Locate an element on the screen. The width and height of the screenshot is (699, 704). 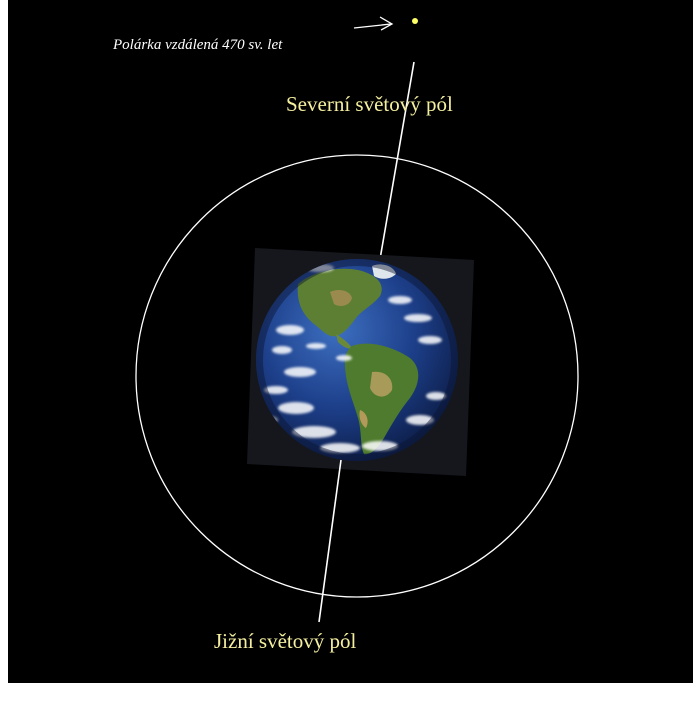
north-pole-label: Severní světový pól is located at coordinates (369, 104).